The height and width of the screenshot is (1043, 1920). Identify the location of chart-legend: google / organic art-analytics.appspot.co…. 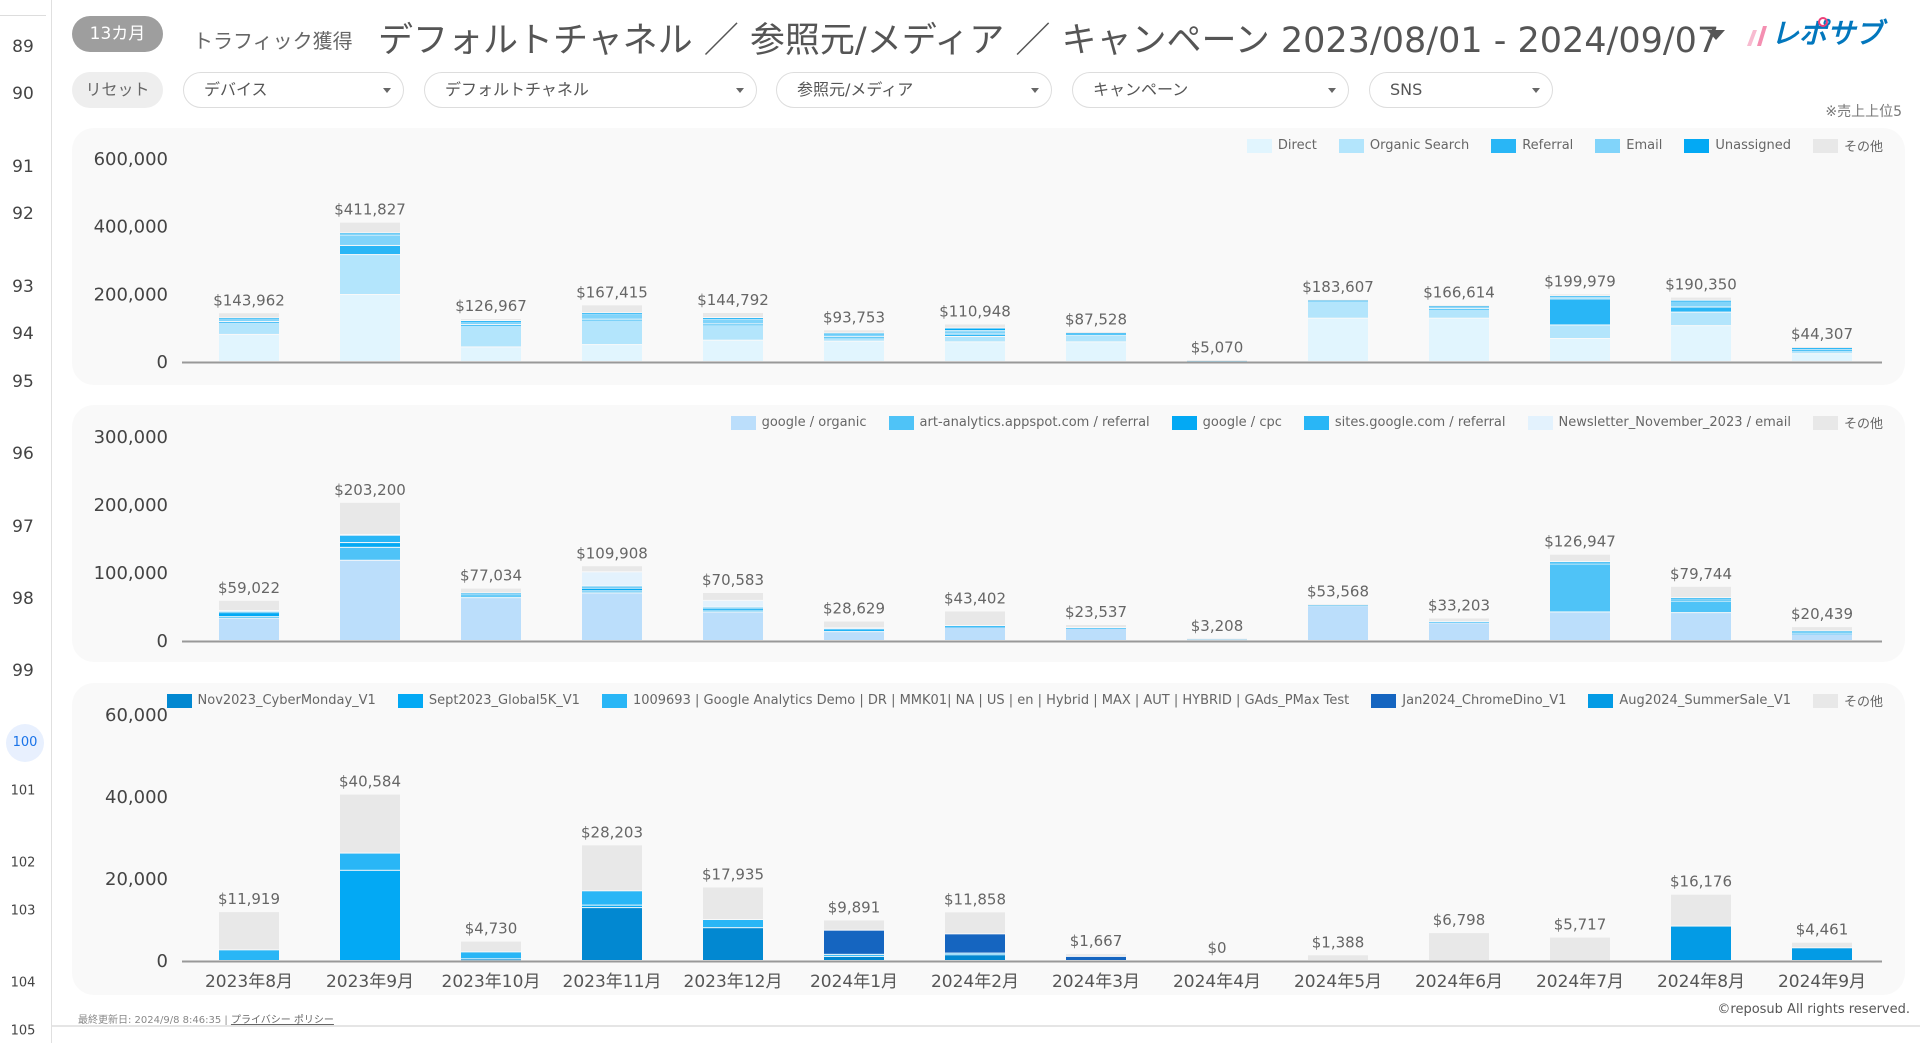
(1306, 422).